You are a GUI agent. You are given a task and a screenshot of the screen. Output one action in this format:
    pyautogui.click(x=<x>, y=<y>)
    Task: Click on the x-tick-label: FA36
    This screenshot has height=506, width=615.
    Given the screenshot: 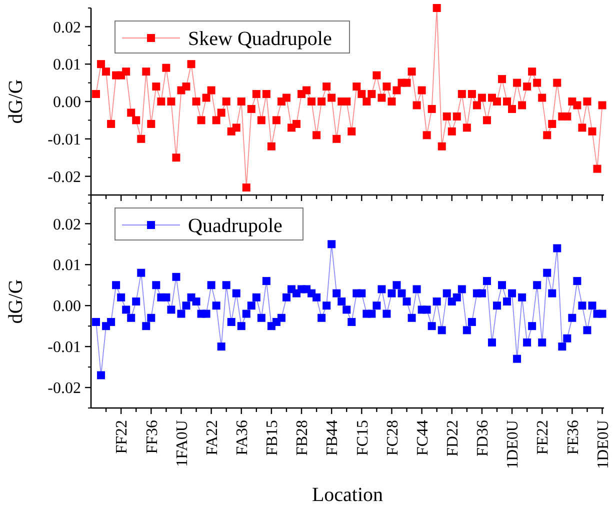 What is the action you would take?
    pyautogui.click(x=242, y=438)
    